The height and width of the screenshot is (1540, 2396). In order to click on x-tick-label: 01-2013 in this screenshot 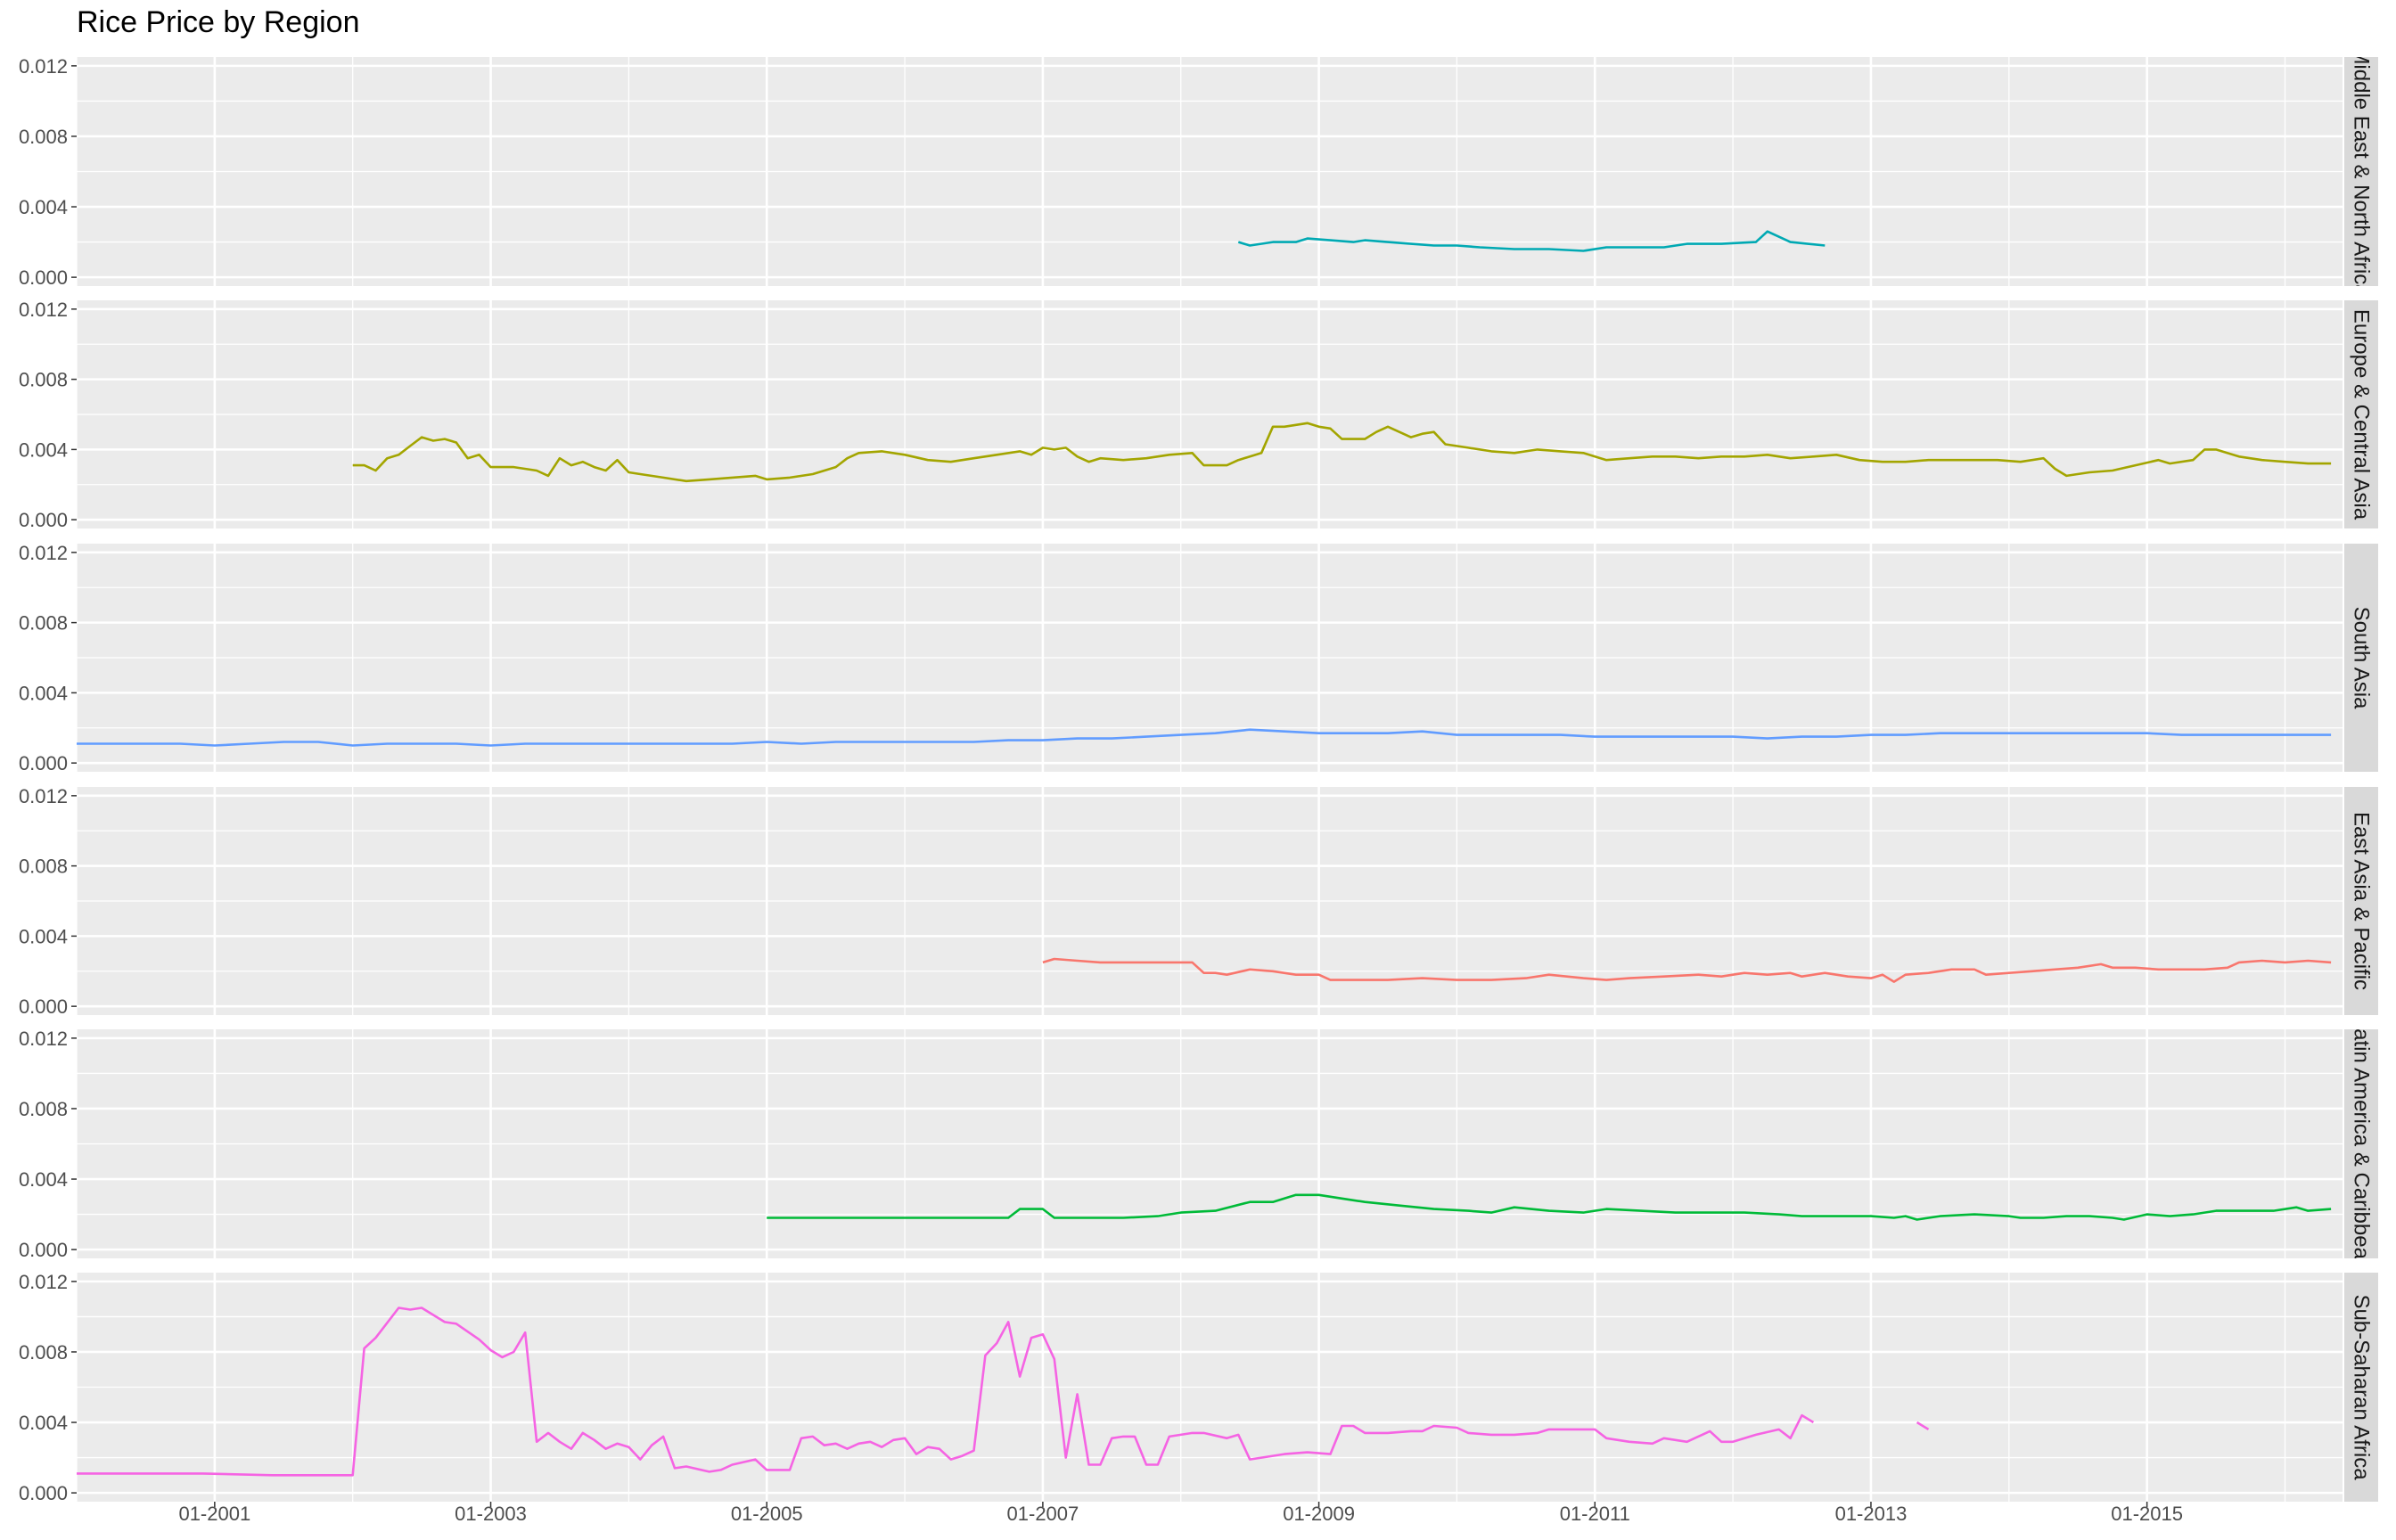, I will do `click(1871, 1514)`.